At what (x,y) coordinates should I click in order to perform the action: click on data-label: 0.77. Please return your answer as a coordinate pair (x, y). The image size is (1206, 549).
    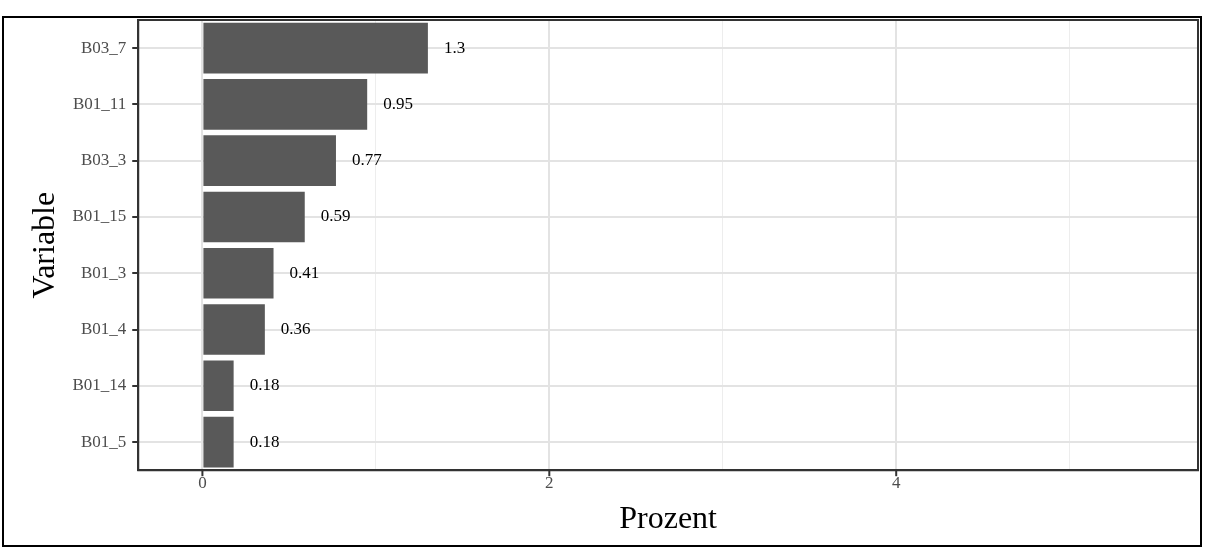
    Looking at the image, I should click on (367, 160).